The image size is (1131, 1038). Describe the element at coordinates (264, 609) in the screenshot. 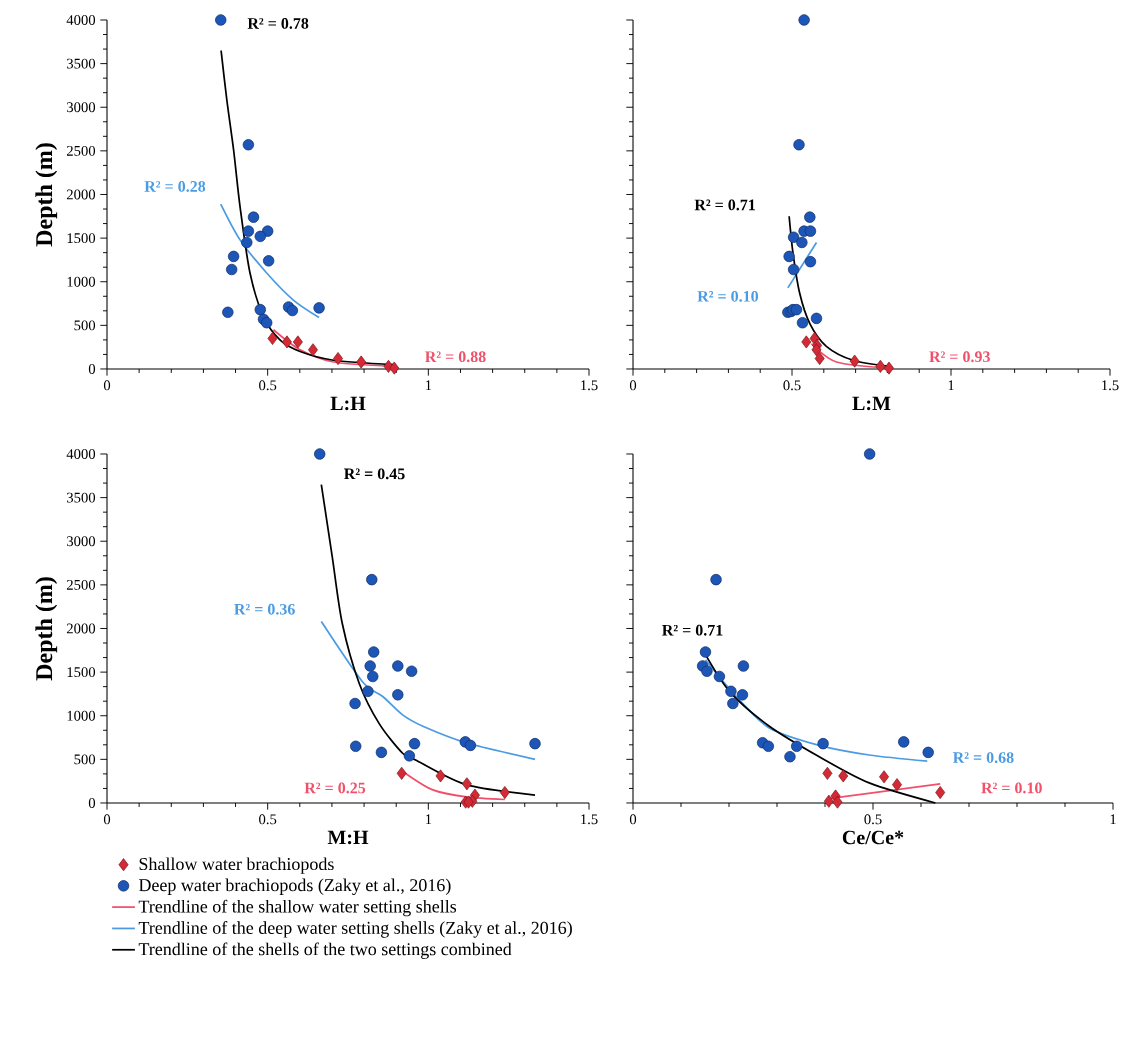

I see `annotation: R² = 0.36` at that location.